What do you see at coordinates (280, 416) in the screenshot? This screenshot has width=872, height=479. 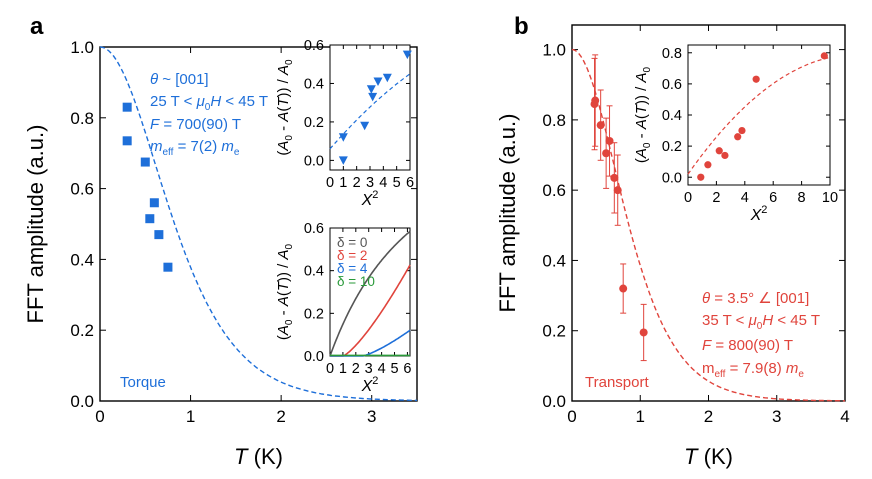 I see `a-main-xtick-label: 2` at bounding box center [280, 416].